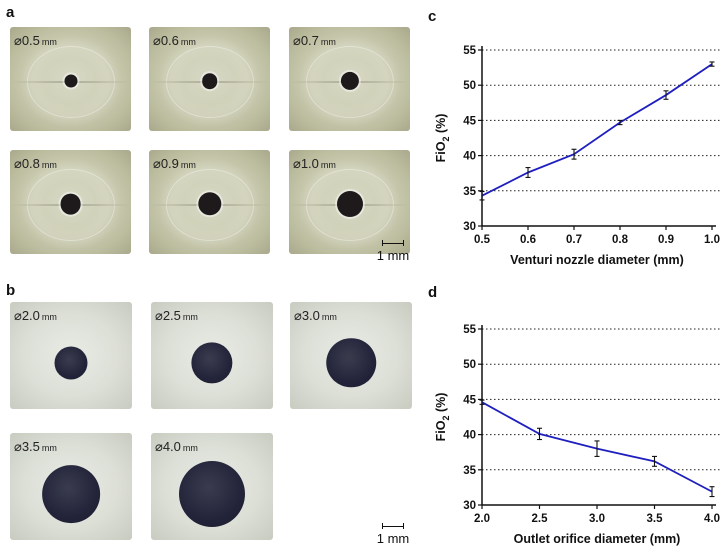 This screenshot has height=556, width=723. What do you see at coordinates (482, 519) in the screenshot?
I see `x-tick-label: 2.0` at bounding box center [482, 519].